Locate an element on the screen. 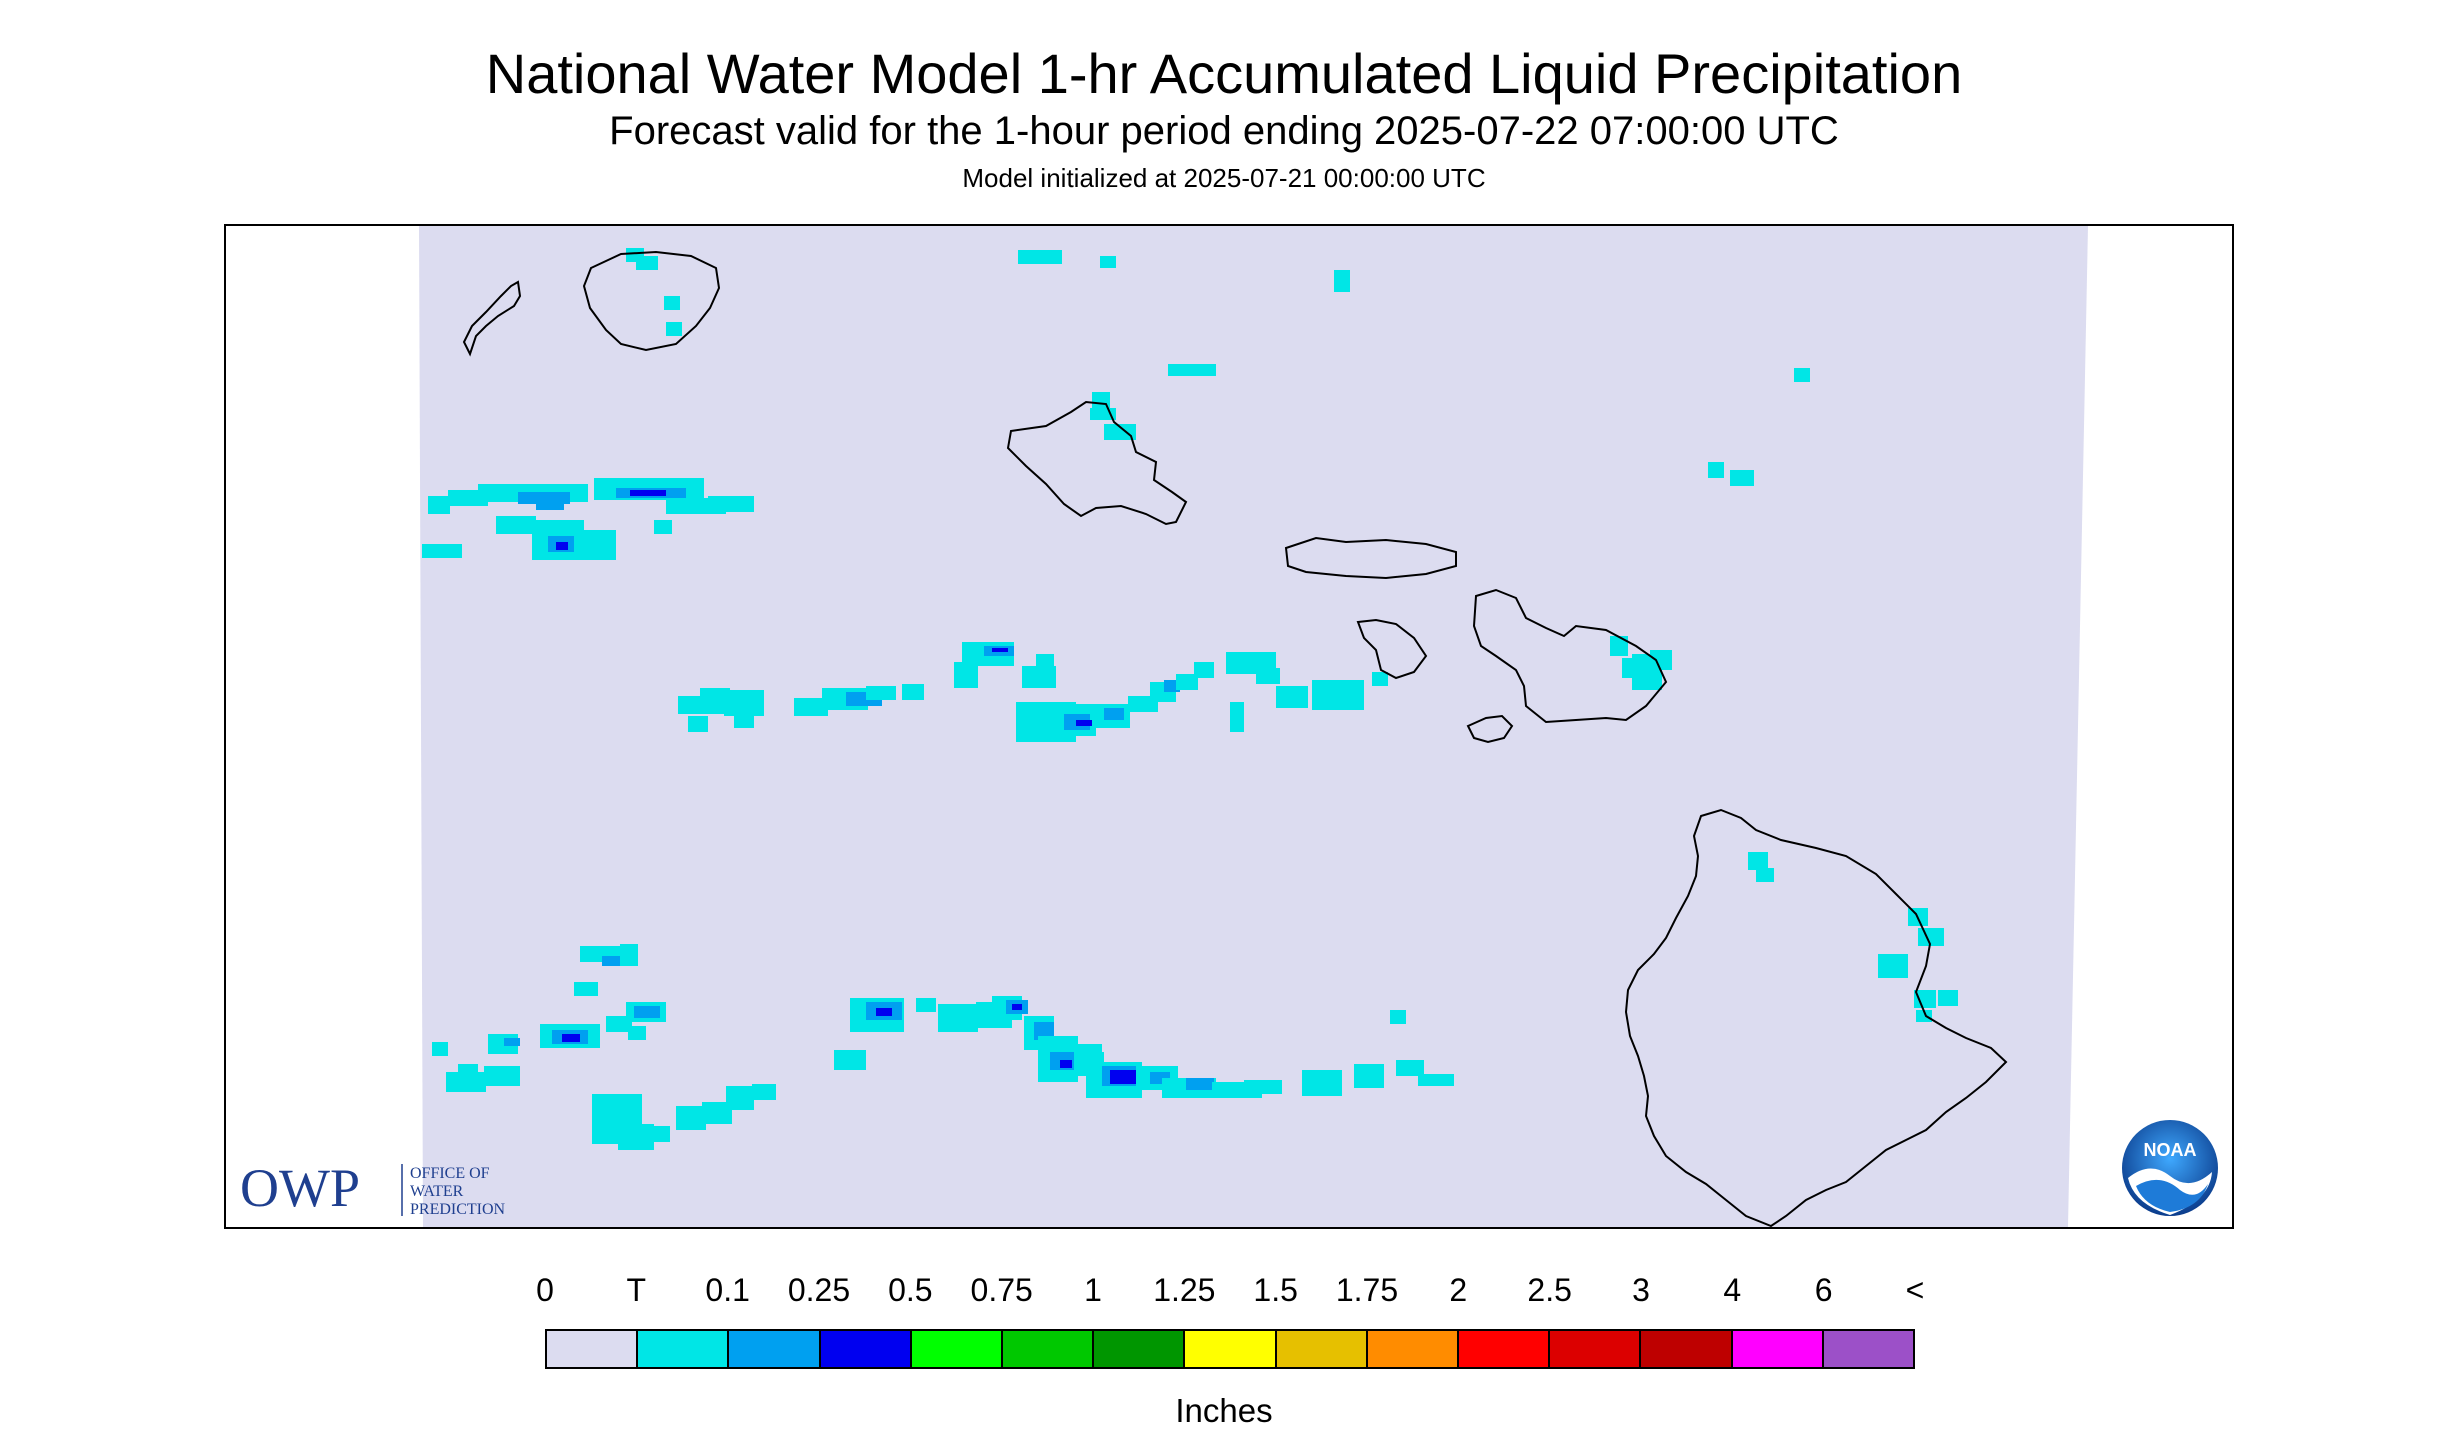  noaa-logo-text: NOAA is located at coordinates (2170, 1150).